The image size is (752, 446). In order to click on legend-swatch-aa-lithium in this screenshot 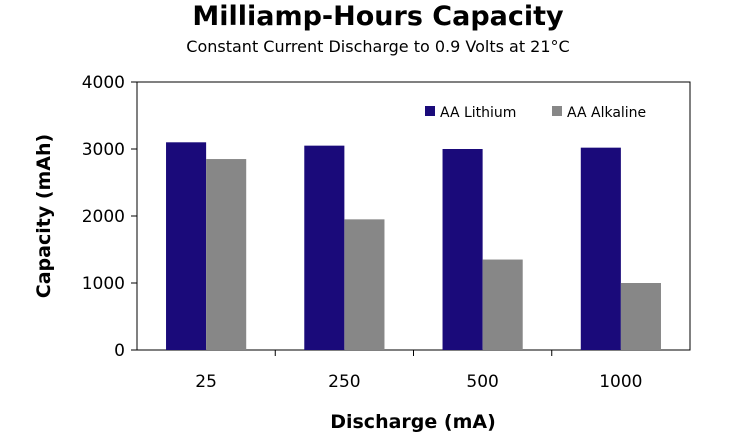, I will do `click(430, 111)`.